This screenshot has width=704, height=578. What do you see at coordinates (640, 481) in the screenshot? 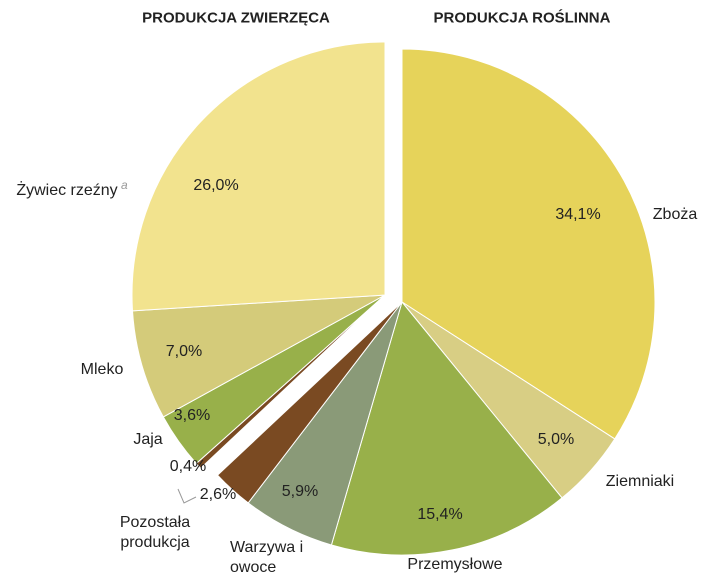
I see `slice-label: Ziemniaki` at bounding box center [640, 481].